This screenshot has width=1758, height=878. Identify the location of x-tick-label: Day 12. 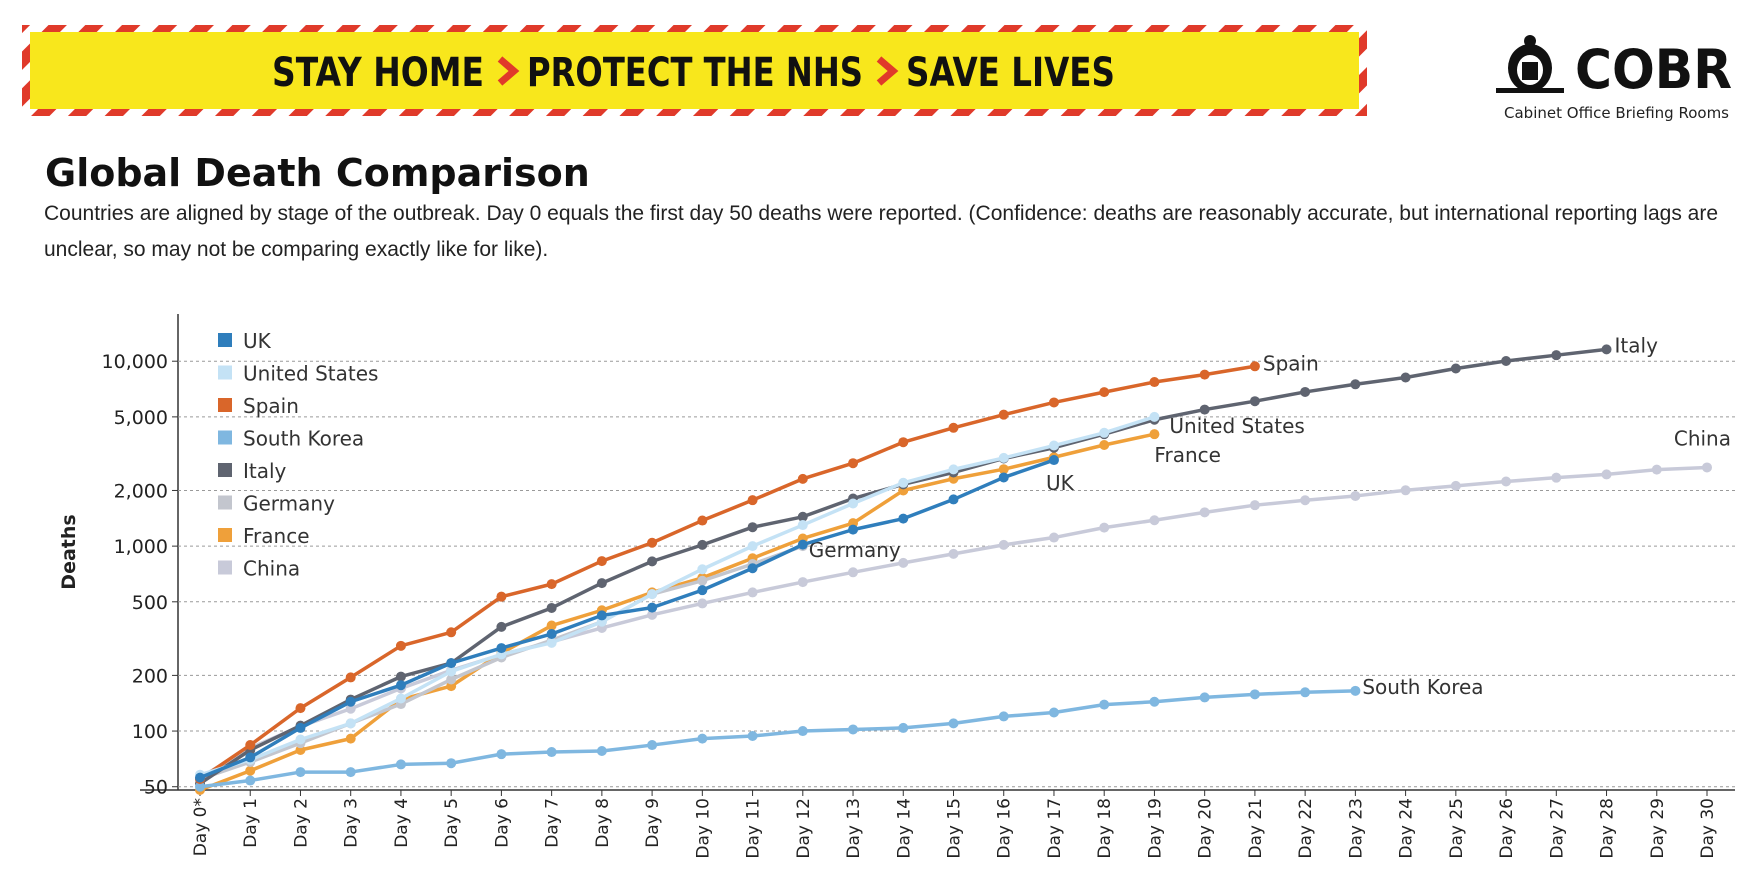
(804, 828).